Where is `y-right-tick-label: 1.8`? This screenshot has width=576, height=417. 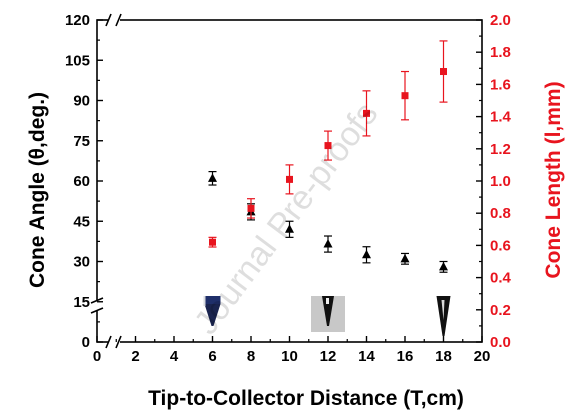 y-right-tick-label: 1.8 is located at coordinates (500, 52).